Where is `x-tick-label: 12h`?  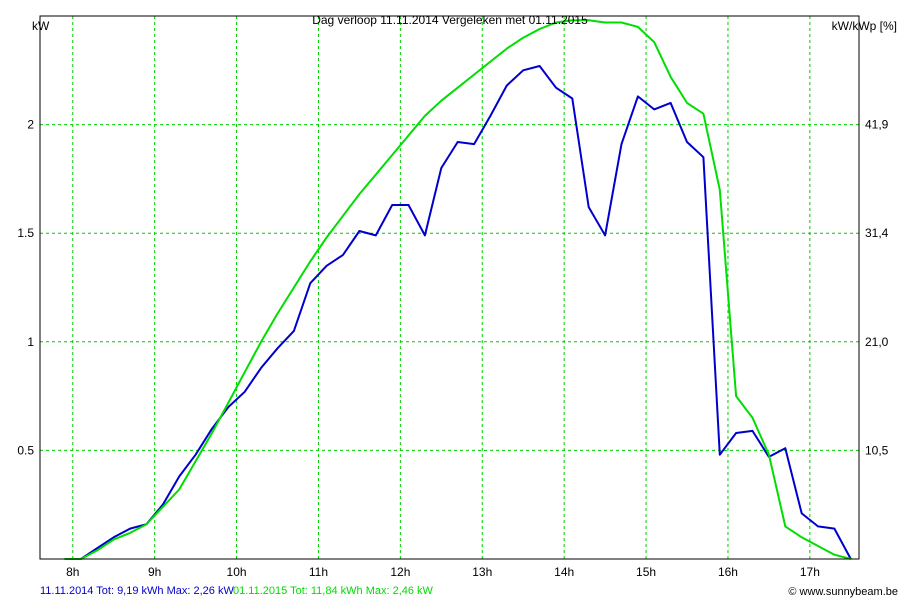 x-tick-label: 12h is located at coordinates (400, 572).